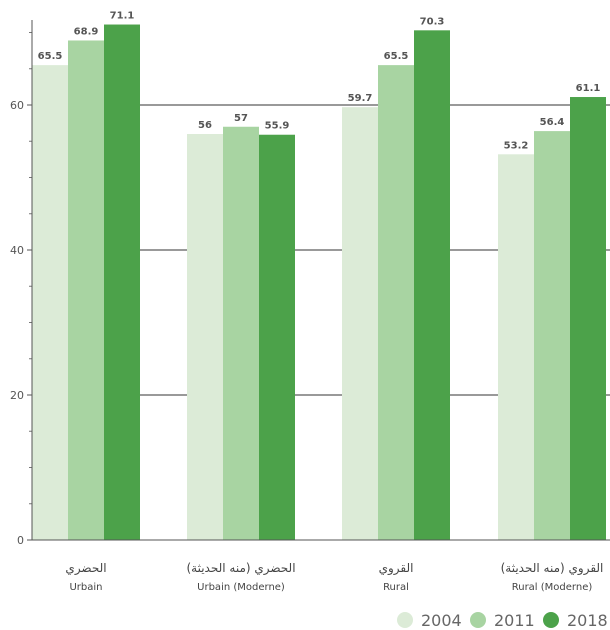  What do you see at coordinates (587, 620) in the screenshot?
I see `legend-label: 2018` at bounding box center [587, 620].